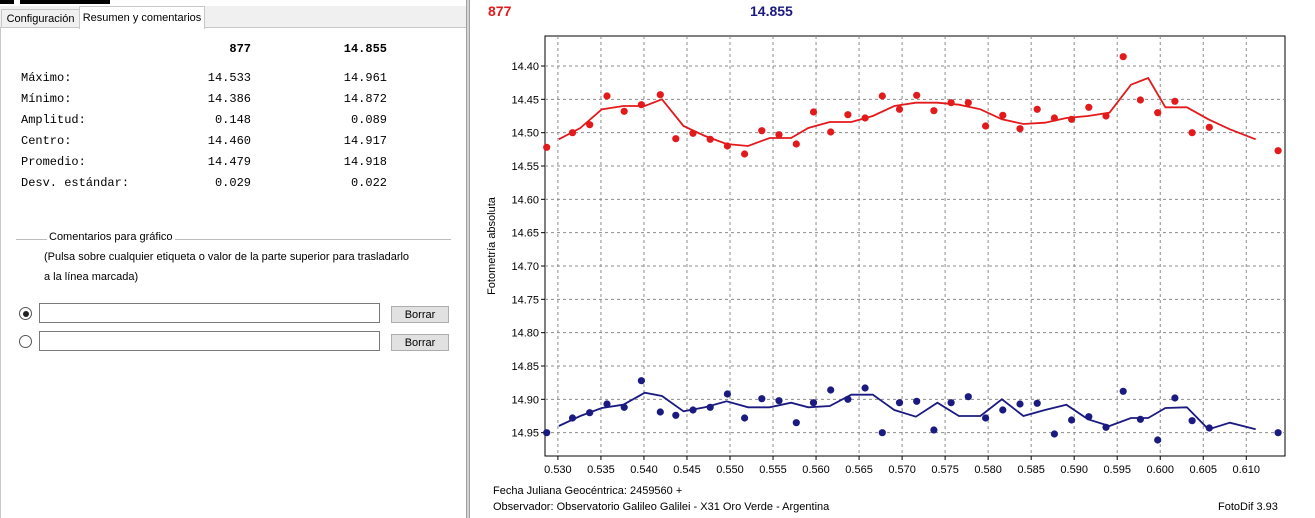 This screenshot has height=518, width=1315. Describe the element at coordinates (232, 120) in the screenshot. I see `summary-value: 0.148` at that location.